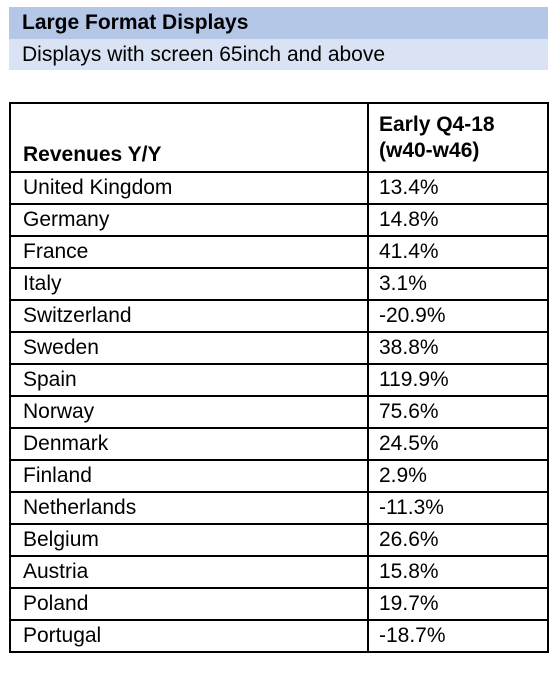  What do you see at coordinates (189, 137) in the screenshot?
I see `column-header-revenues: Revenues Y/Y` at bounding box center [189, 137].